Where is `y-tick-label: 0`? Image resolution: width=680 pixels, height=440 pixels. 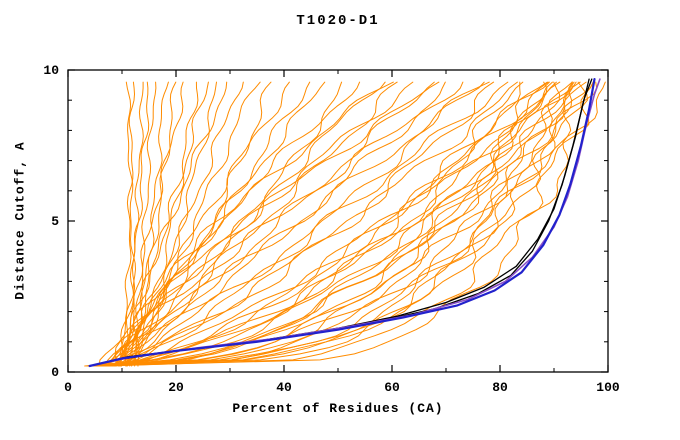 y-tick-label: 0 is located at coordinates (55, 372).